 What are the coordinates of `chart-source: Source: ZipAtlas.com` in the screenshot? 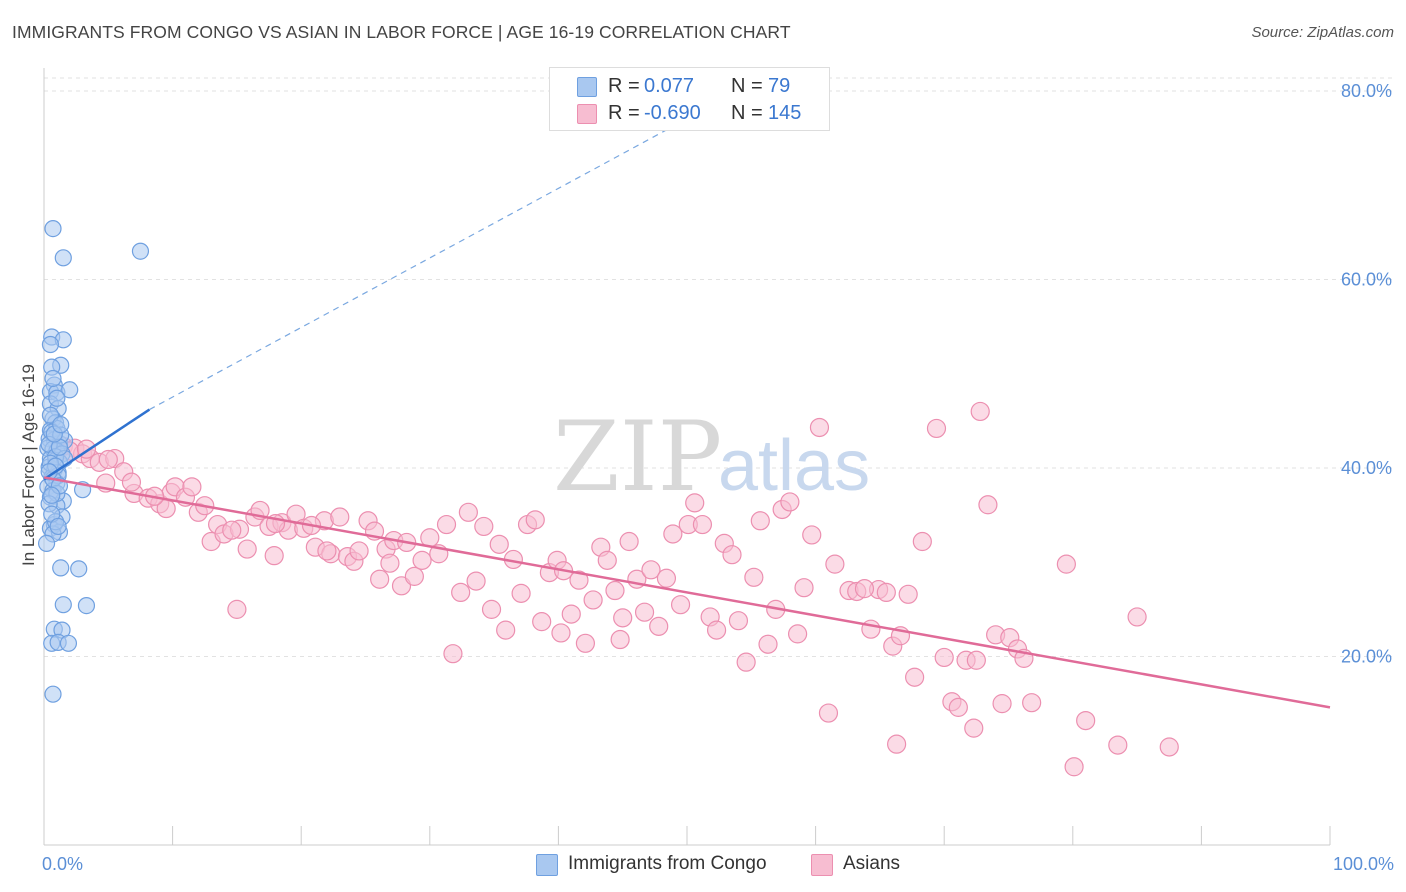 It's located at (1322, 32).